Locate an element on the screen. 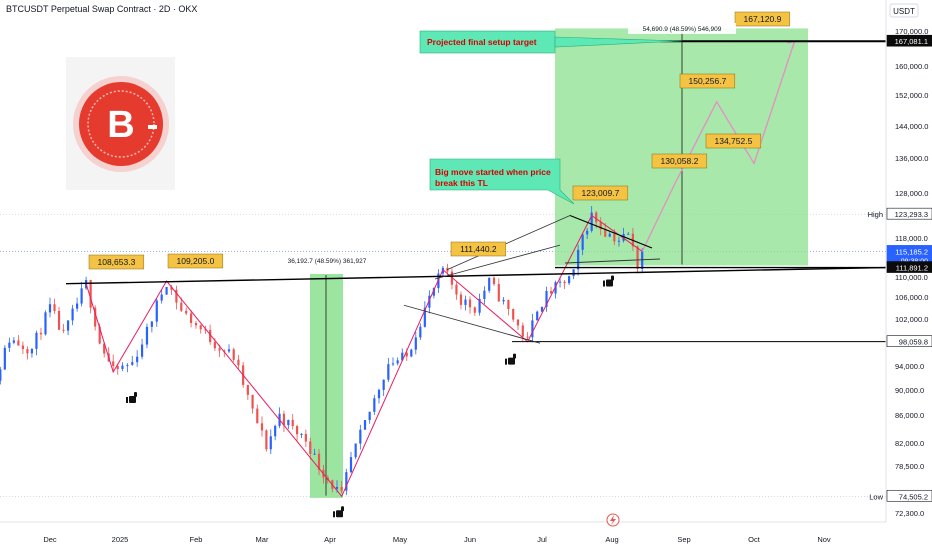 This screenshot has width=932, height=555. time-tick-label: Dec is located at coordinates (50, 539).